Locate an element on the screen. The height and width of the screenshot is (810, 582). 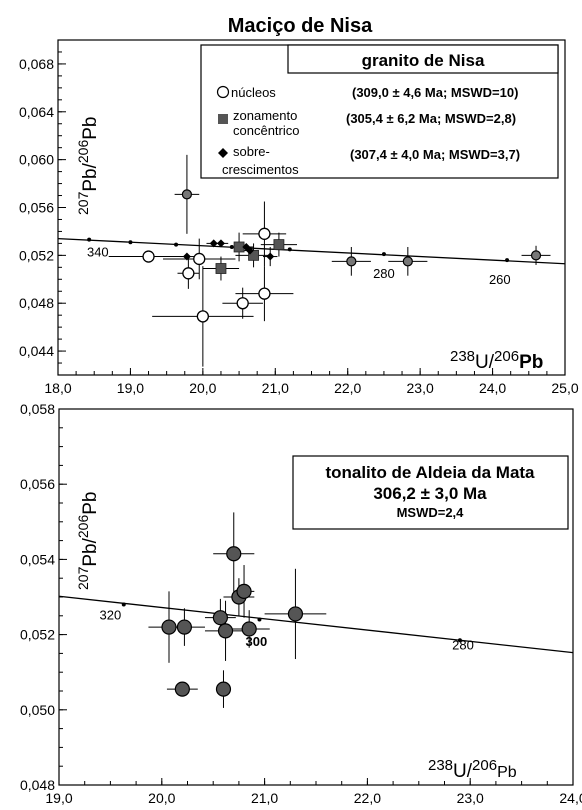
y-tick-label: 0,064 is located at coordinates (36, 112).